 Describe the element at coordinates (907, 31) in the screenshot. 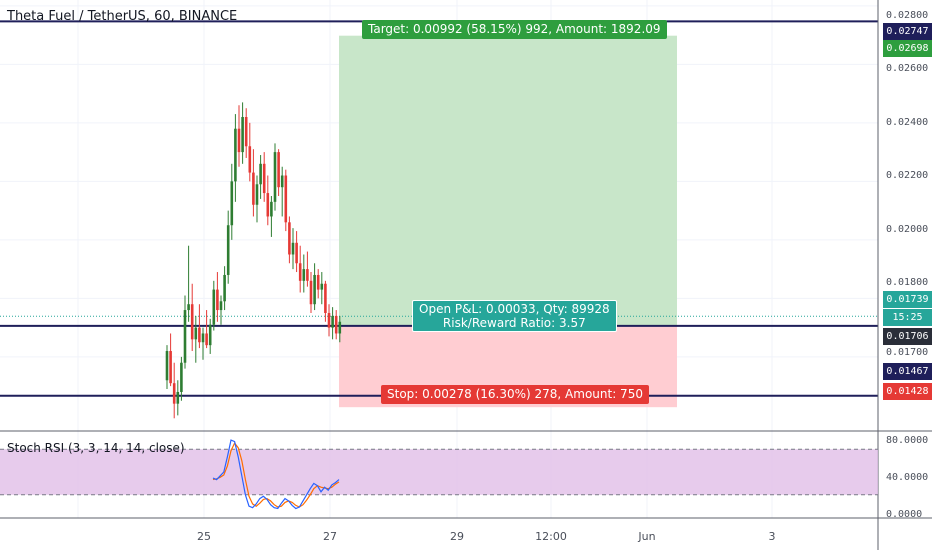

I see `target-line-price-label: 0.02747` at that location.